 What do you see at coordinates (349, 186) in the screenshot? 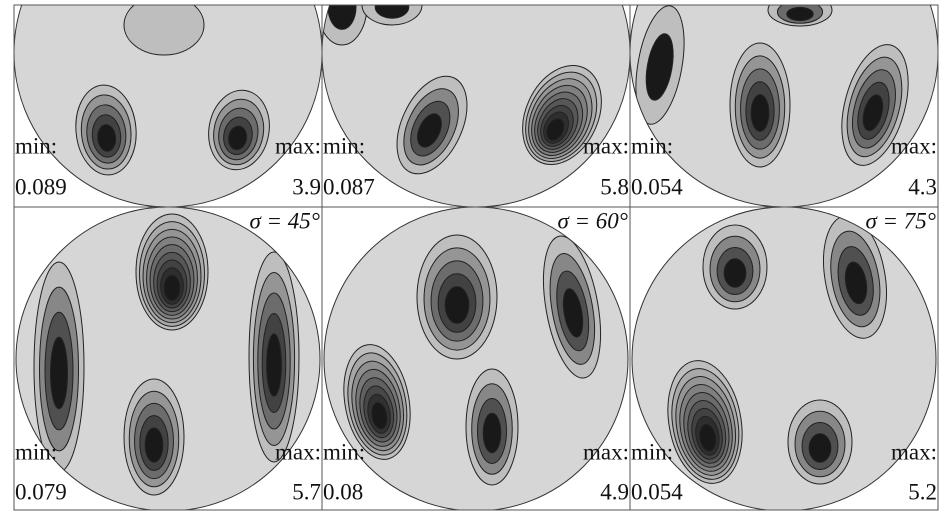
I see `min-value: 0.087` at bounding box center [349, 186].